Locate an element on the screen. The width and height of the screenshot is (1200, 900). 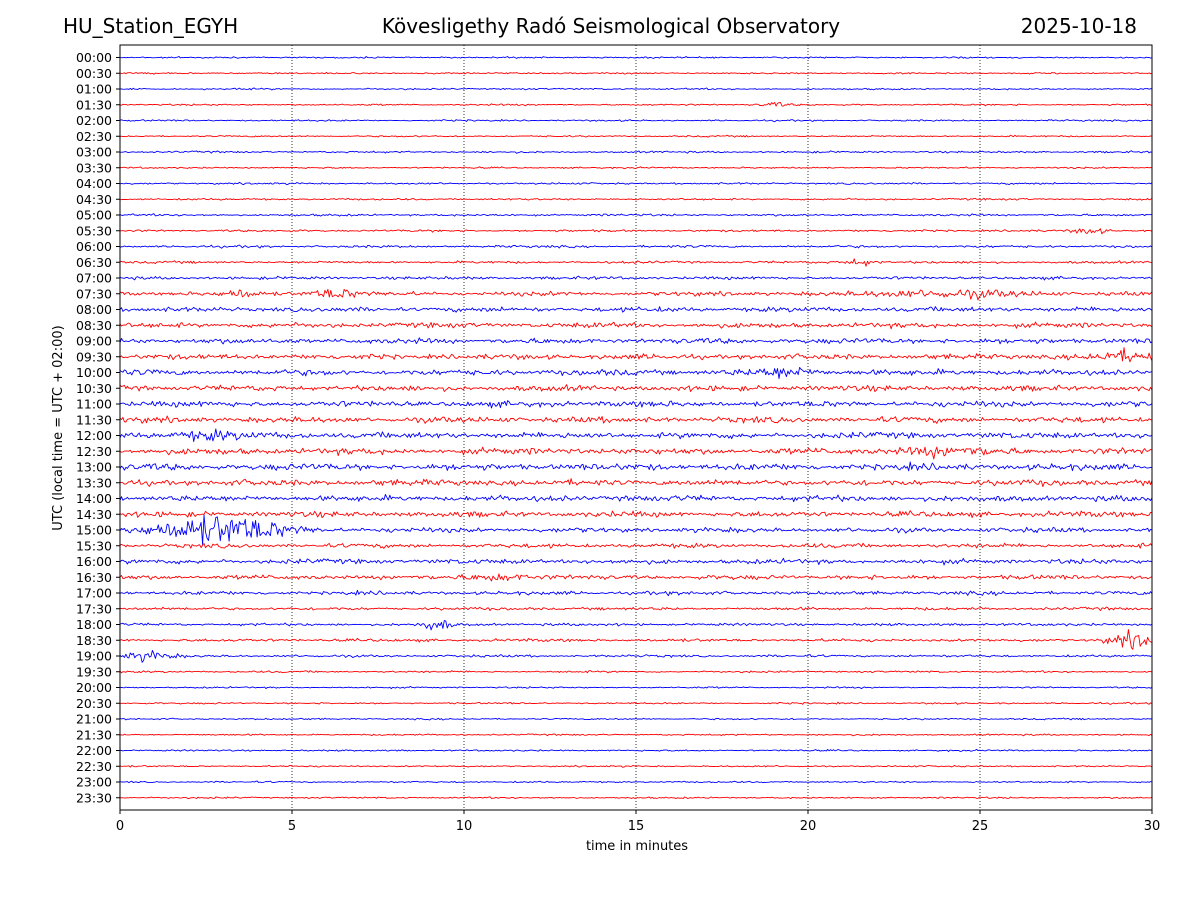
y-tick-label: 03:00 is located at coordinates (94, 152).